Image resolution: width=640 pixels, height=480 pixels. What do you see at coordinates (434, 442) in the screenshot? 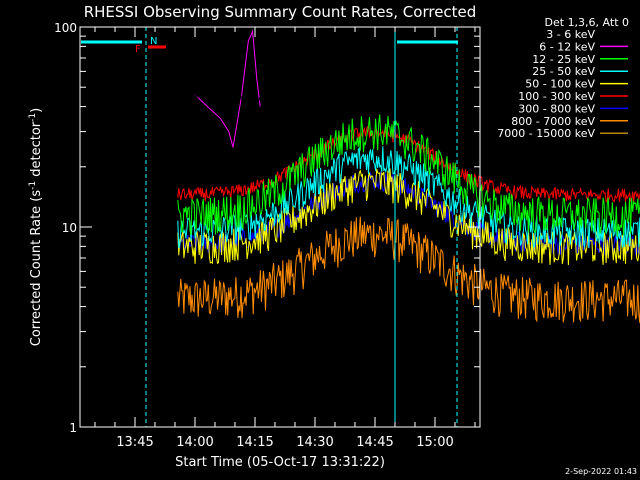
I see `x-tick-label: 15:00` at bounding box center [434, 442].